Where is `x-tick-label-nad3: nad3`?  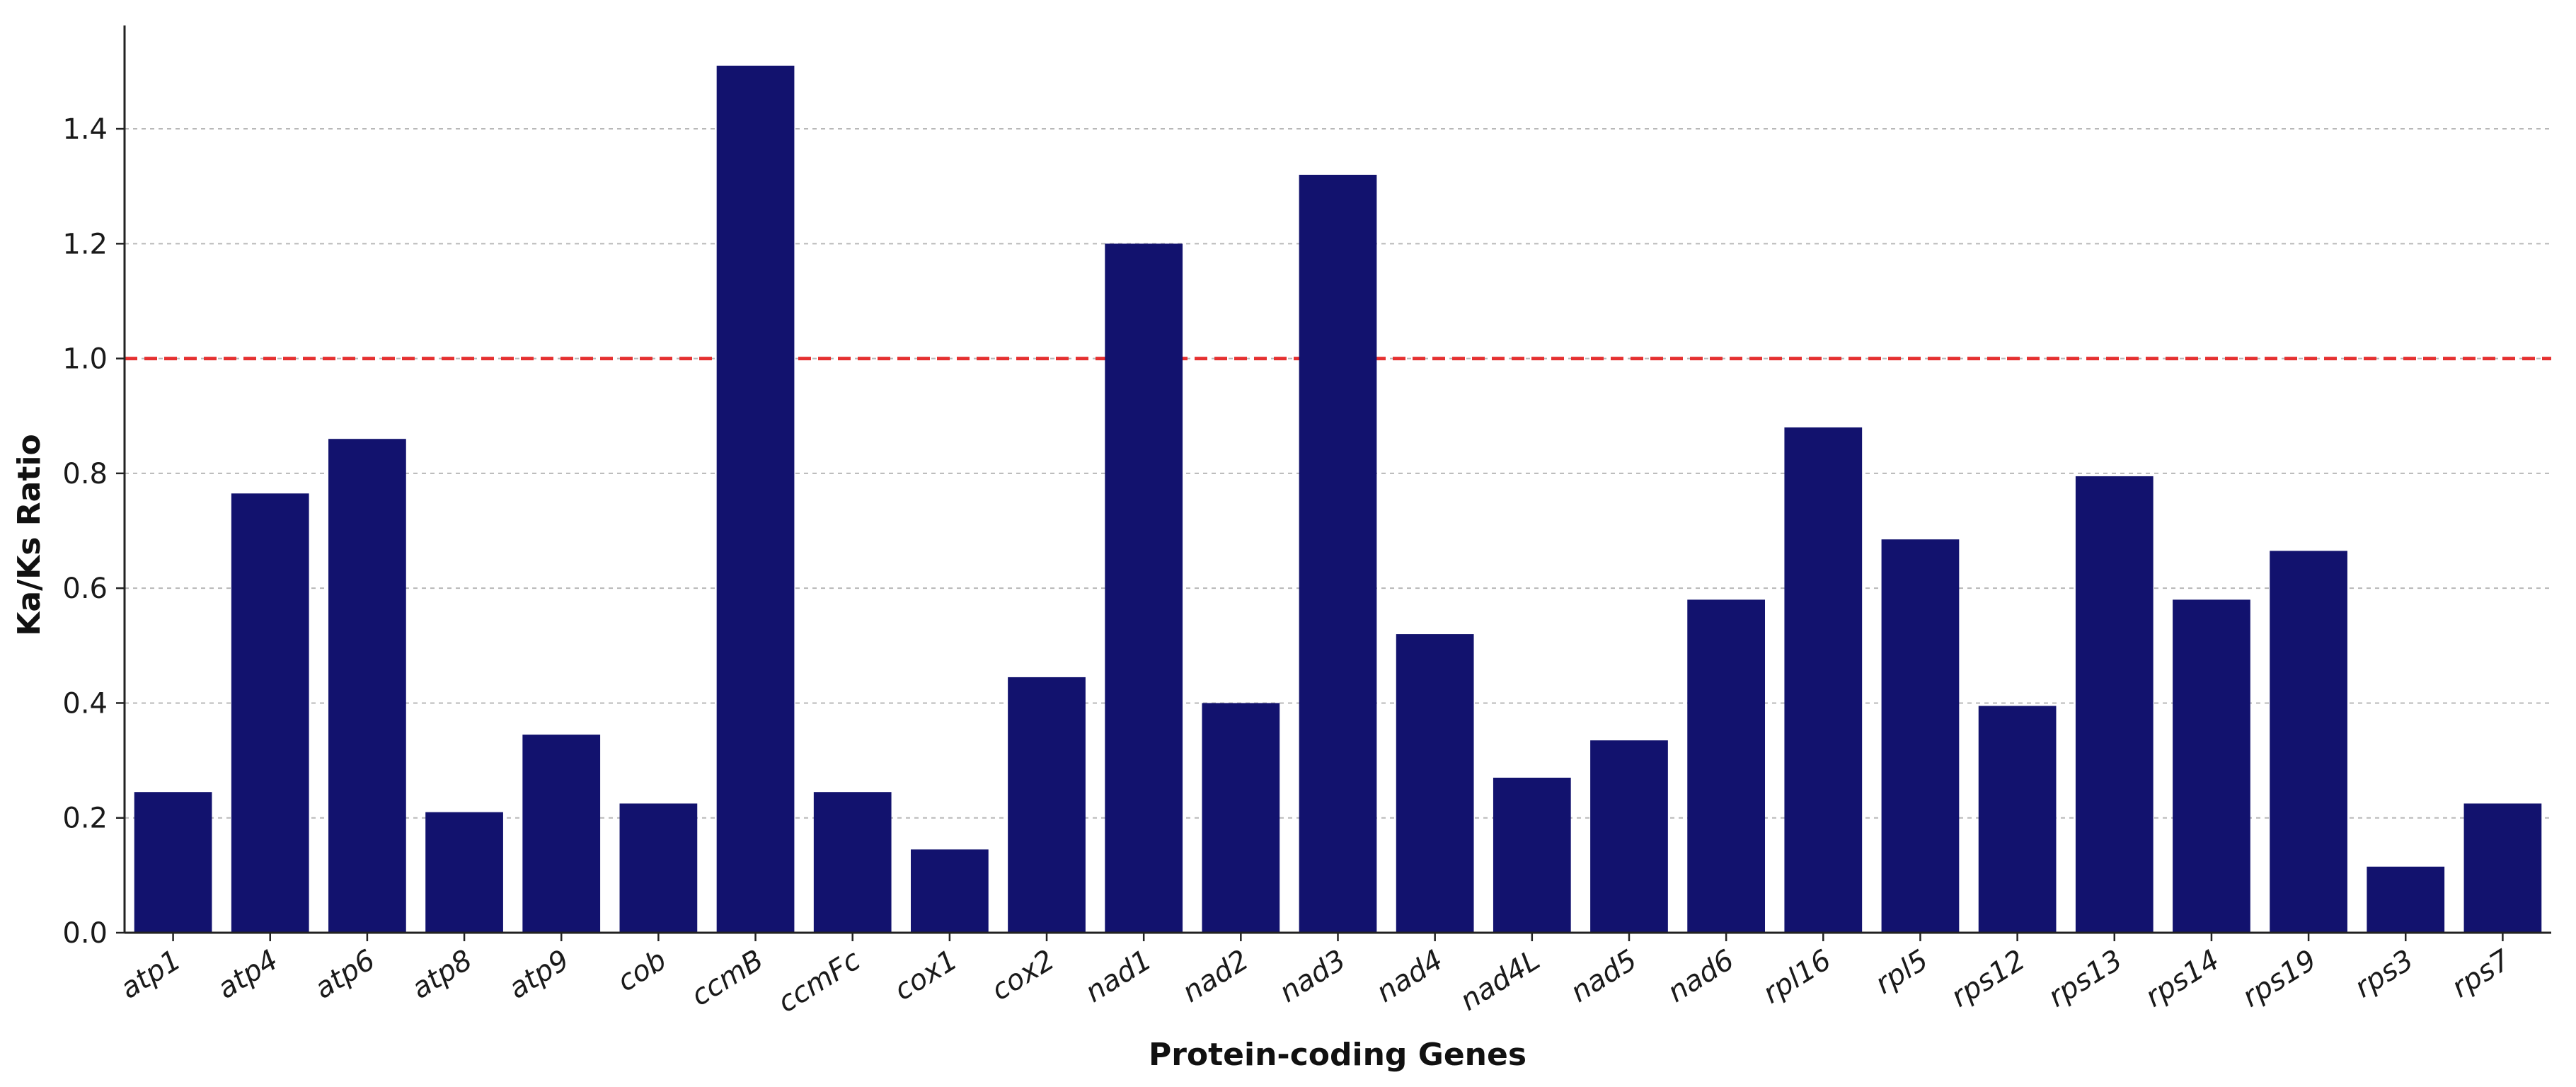 x-tick-label-nad3: nad3 is located at coordinates (1313, 975).